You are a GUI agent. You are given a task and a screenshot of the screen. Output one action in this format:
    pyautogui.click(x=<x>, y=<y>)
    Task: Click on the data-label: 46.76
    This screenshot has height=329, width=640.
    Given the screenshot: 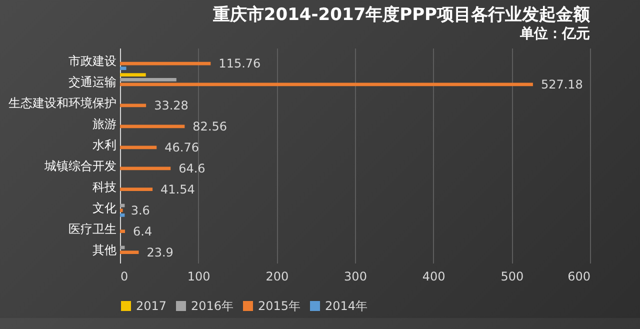 What is the action you would take?
    pyautogui.click(x=181, y=147)
    